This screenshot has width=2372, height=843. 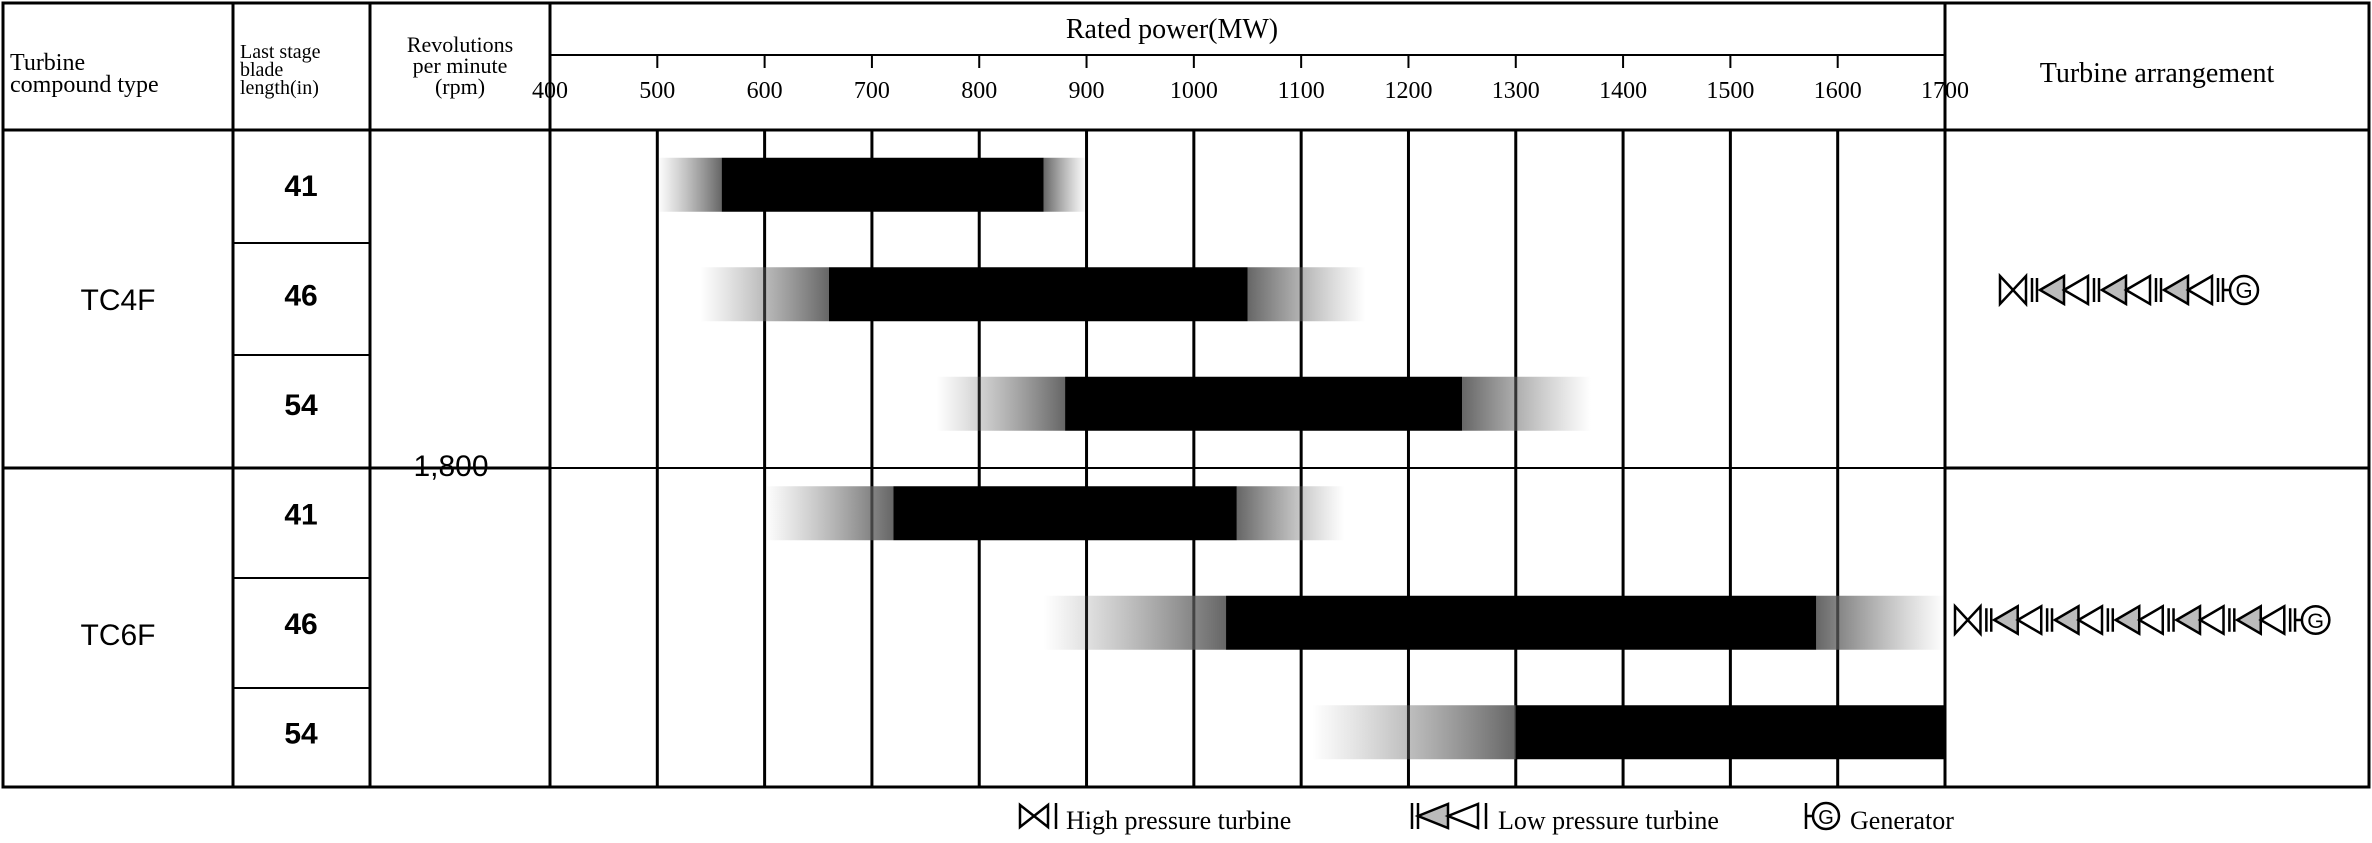 What do you see at coordinates (300, 186) in the screenshot?
I see `blade-length-tc4f-41: 41` at bounding box center [300, 186].